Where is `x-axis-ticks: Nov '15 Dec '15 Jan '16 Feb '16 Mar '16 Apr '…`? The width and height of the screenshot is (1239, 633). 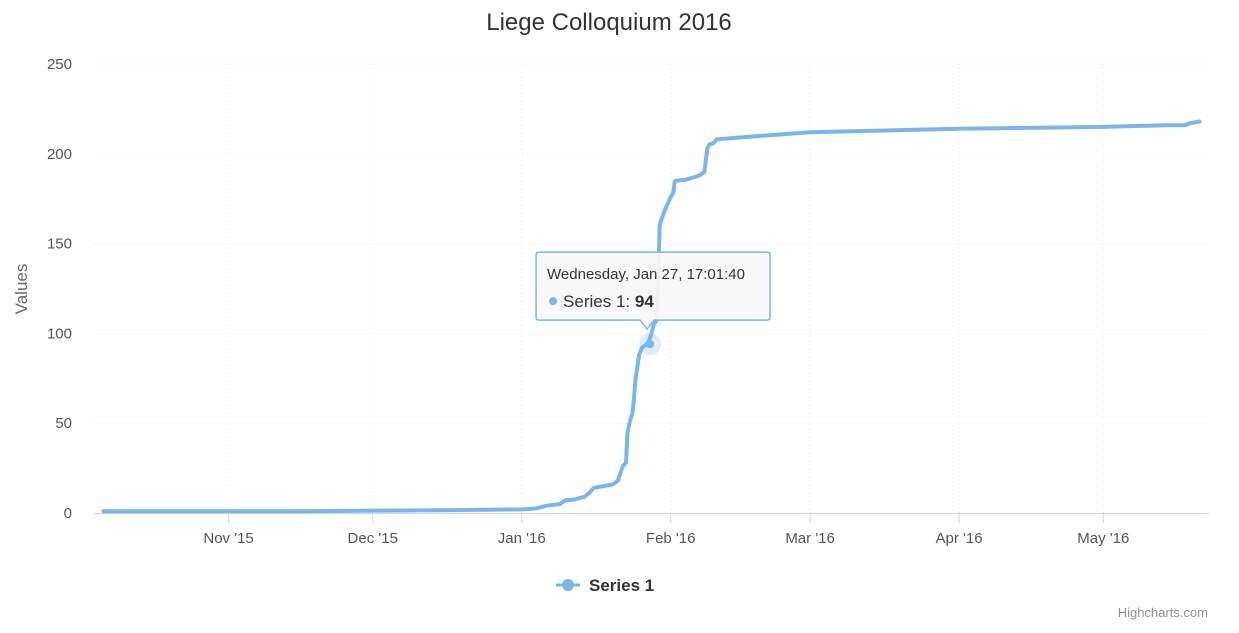 x-axis-ticks: Nov '15 Dec '15 Jan '16 Feb '16 Mar '16 Apr '… is located at coordinates (666, 530).